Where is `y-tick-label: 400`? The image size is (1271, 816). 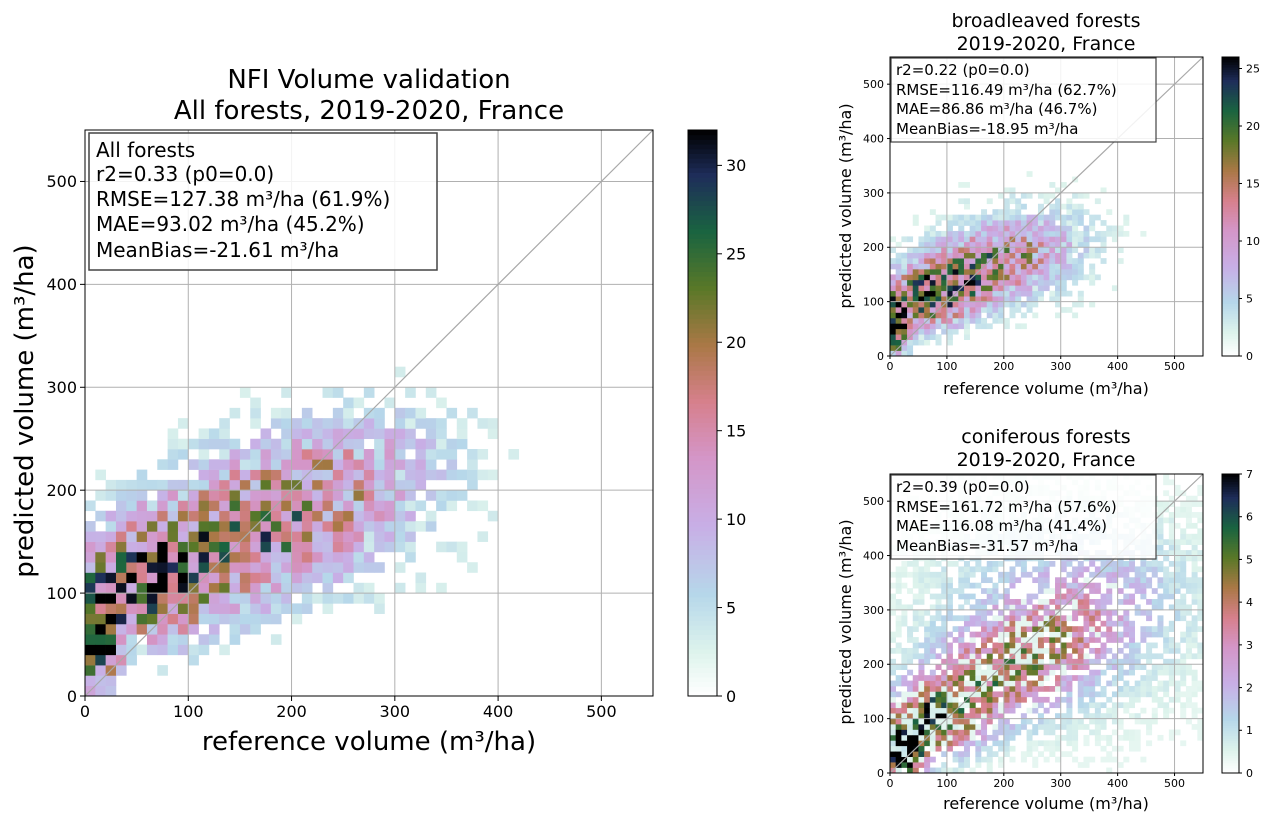
y-tick-label: 400 is located at coordinates (873, 556).